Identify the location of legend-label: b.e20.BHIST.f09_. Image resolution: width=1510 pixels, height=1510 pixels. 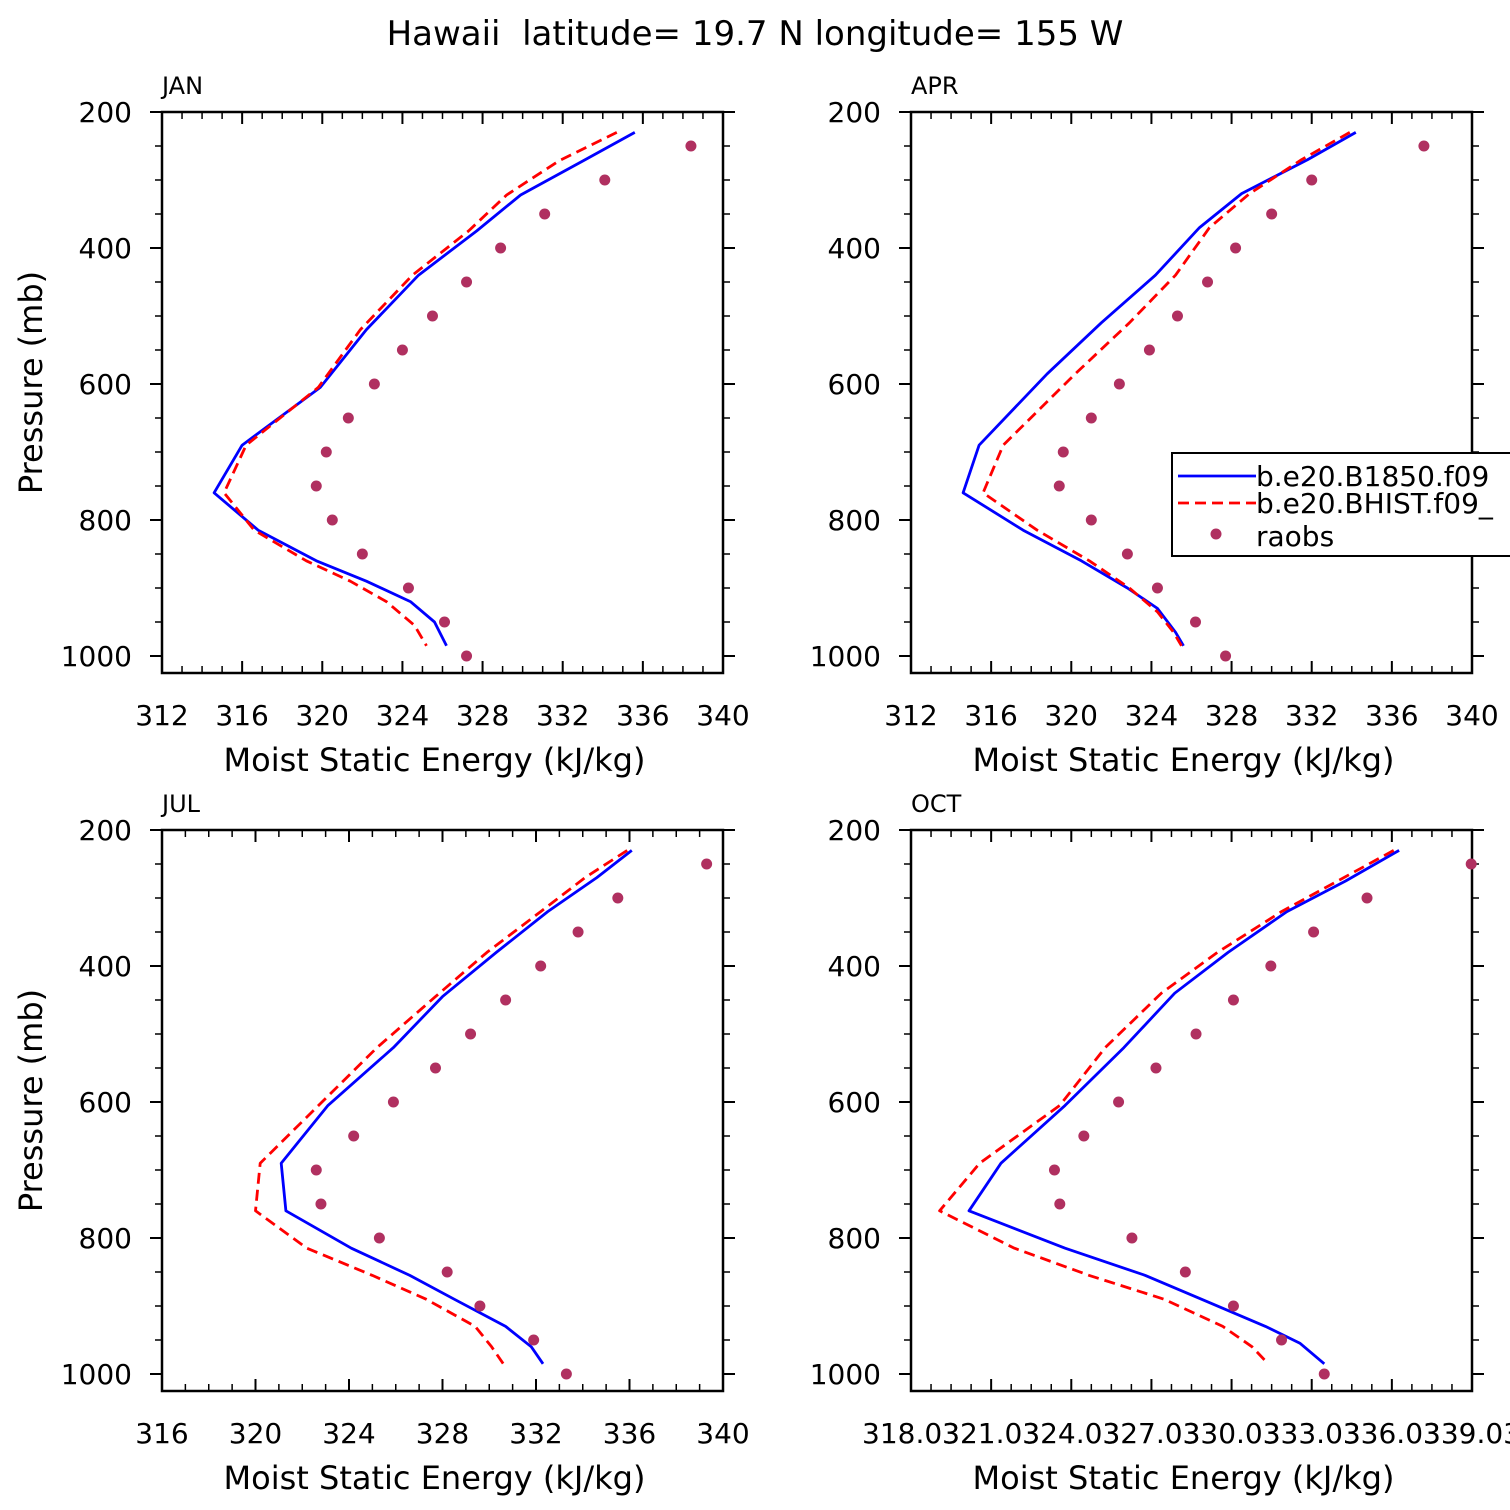
(1375, 503).